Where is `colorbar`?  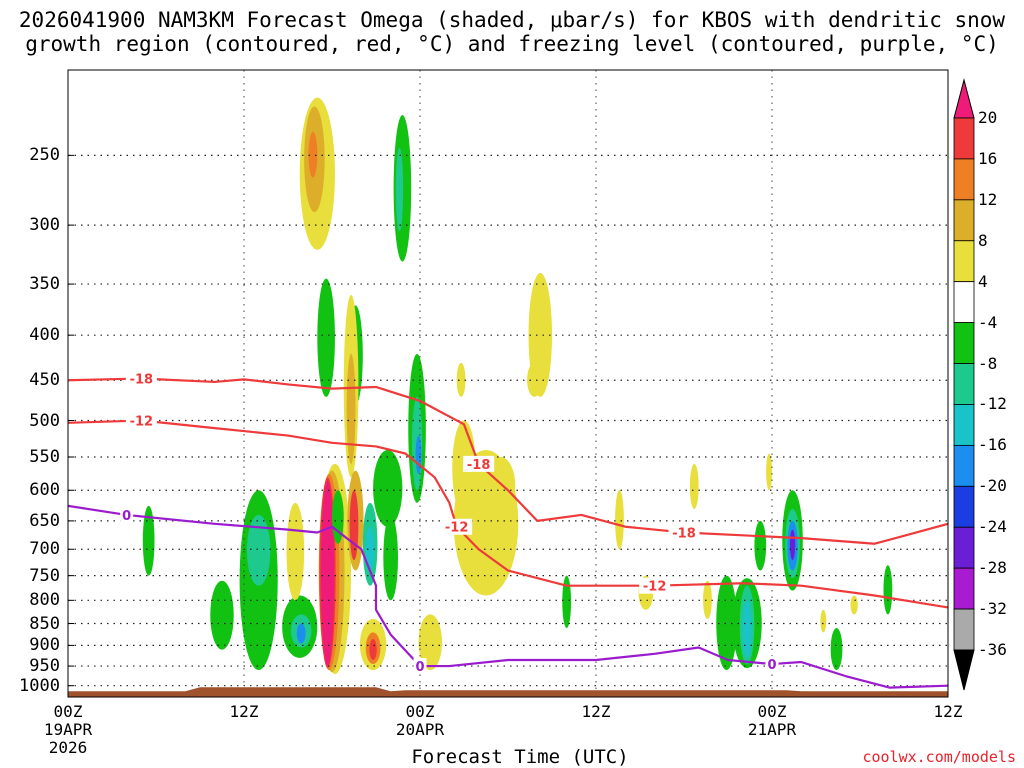
colorbar is located at coordinates (964, 384).